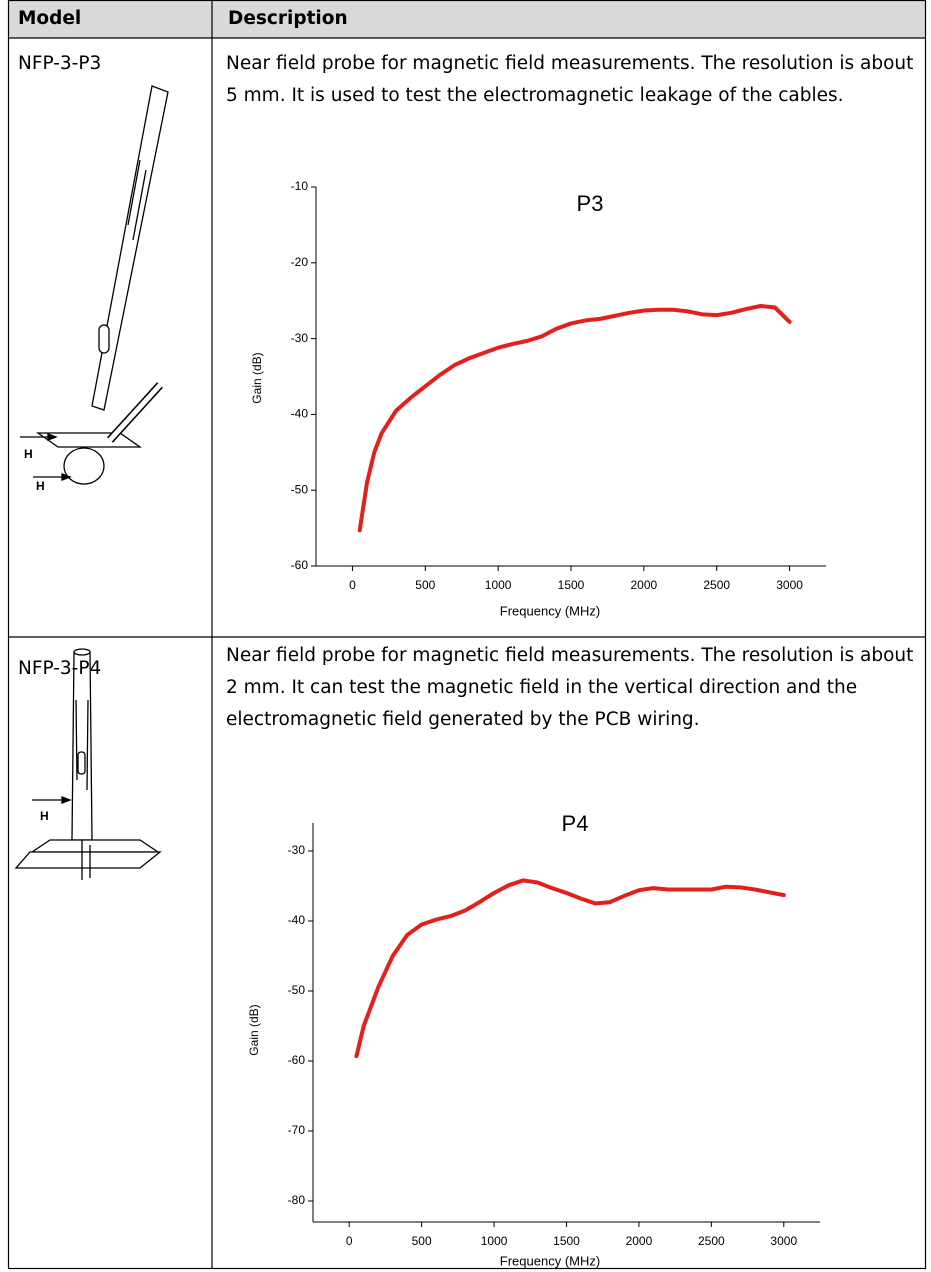 Image resolution: width=931 pixels, height=1272 pixels. I want to click on model-name: NFP-3-P4, so click(60, 668).